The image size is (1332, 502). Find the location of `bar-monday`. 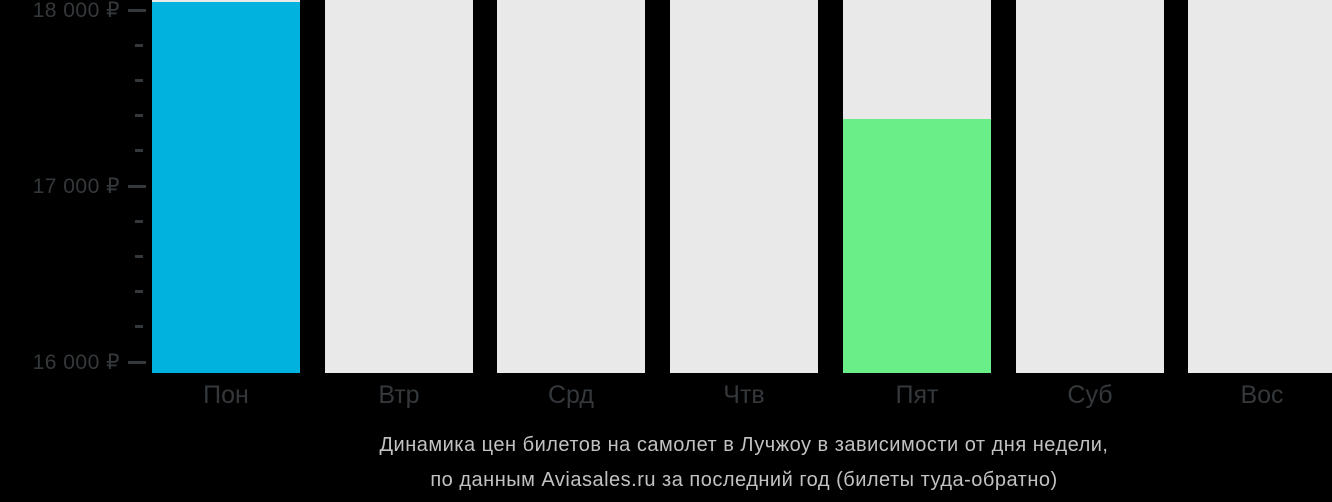

bar-monday is located at coordinates (226, 186).